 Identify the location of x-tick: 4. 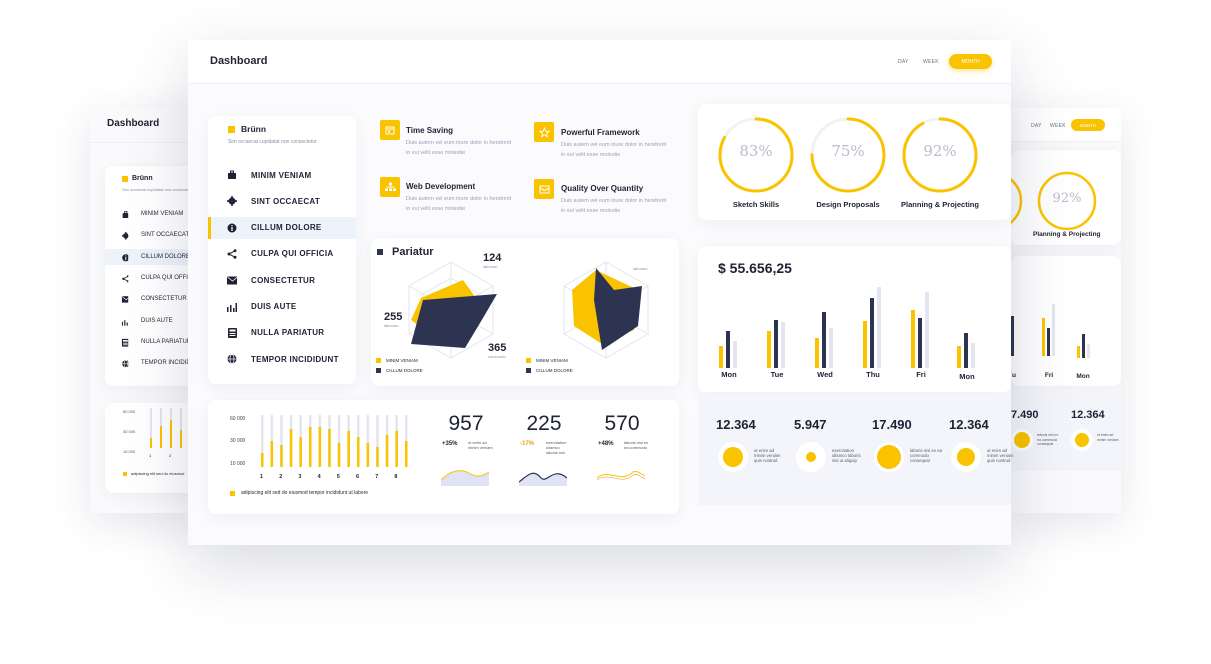
(319, 477).